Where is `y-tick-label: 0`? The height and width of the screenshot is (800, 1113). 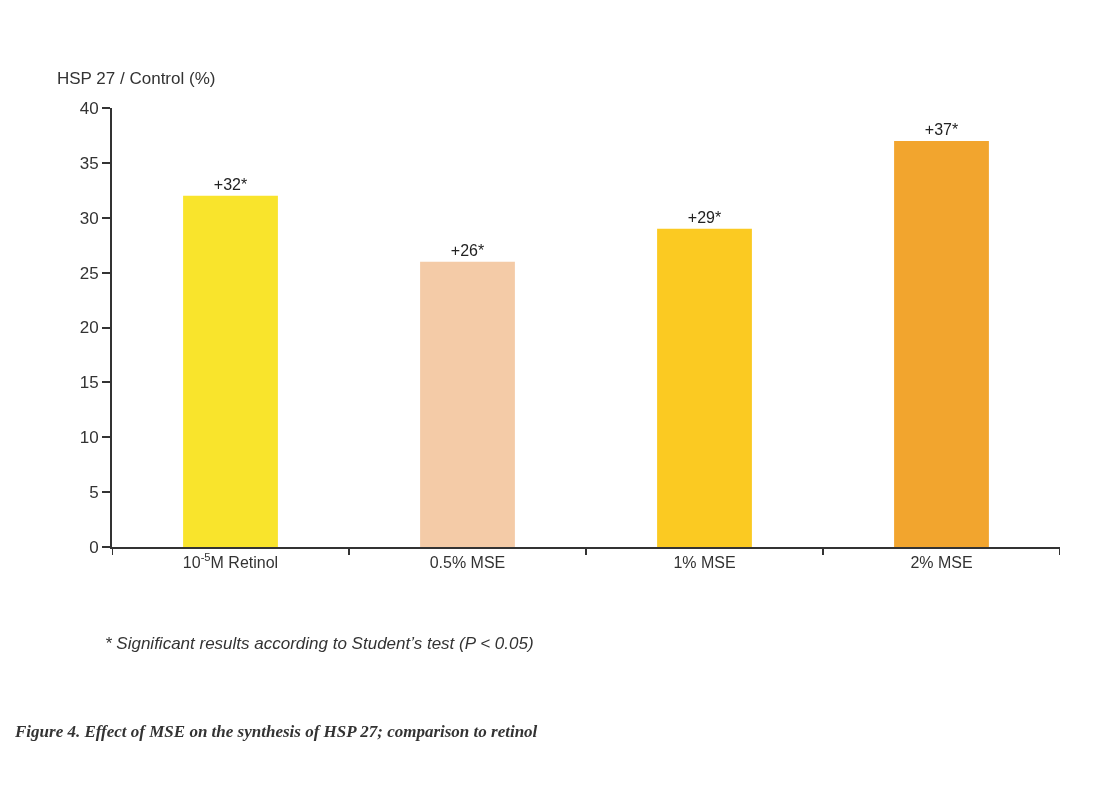
y-tick-label: 0 is located at coordinates (94, 547).